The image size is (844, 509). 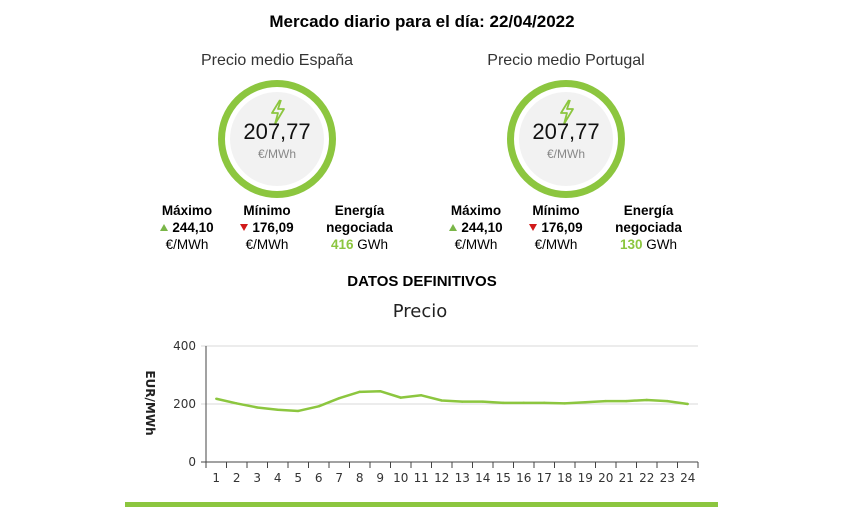 I want to click on stat-maximum: Máximo 244,10 €/MWh, so click(x=187, y=227).